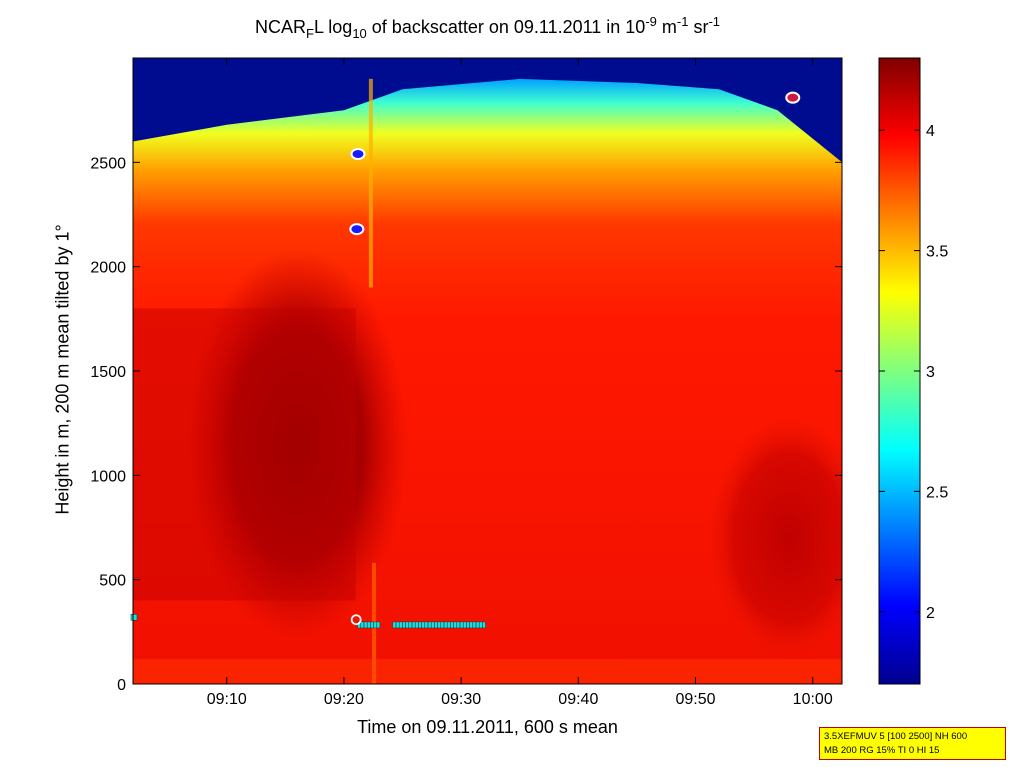 Image resolution: width=1023 pixels, height=767 pixels. I want to click on y-axis-label: Height in m, 200 m mean tilted by 1°, so click(62, 369).